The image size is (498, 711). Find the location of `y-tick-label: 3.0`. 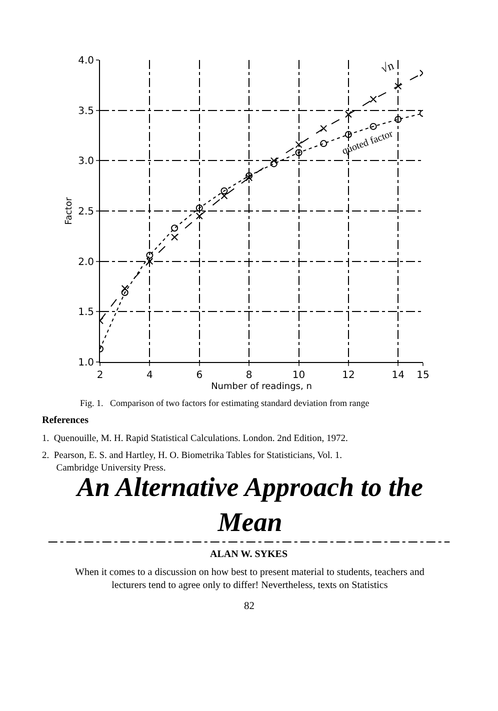

y-tick-label: 3.0 is located at coordinates (86, 162).